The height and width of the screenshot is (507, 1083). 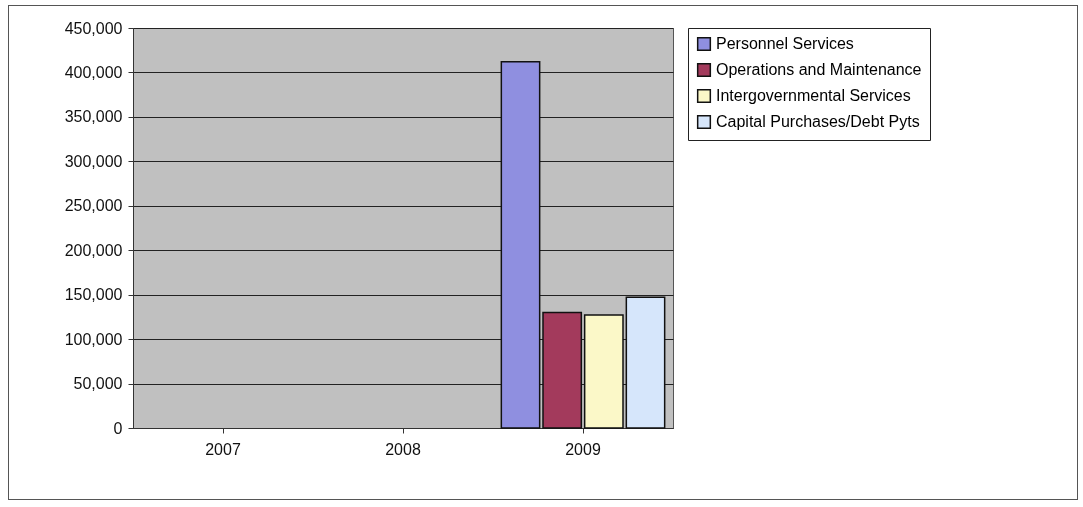 What do you see at coordinates (223, 449) in the screenshot?
I see `x-tick-label: 2007` at bounding box center [223, 449].